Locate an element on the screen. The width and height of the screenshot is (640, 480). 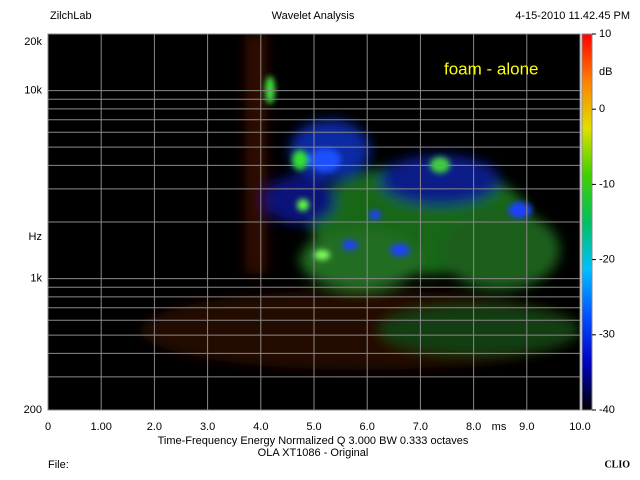
colorbar-tick-label: -20 is located at coordinates (607, 260).